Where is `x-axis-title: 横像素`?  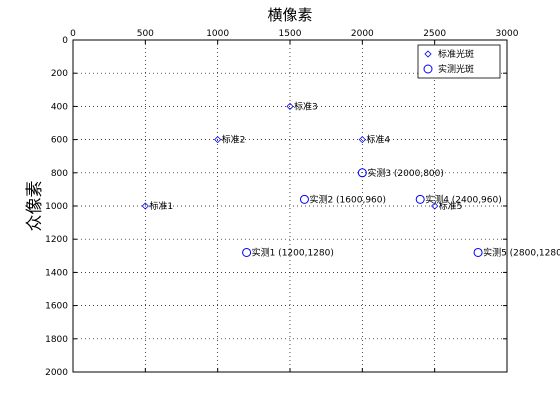
x-axis-title: 横像素 is located at coordinates (289, 15).